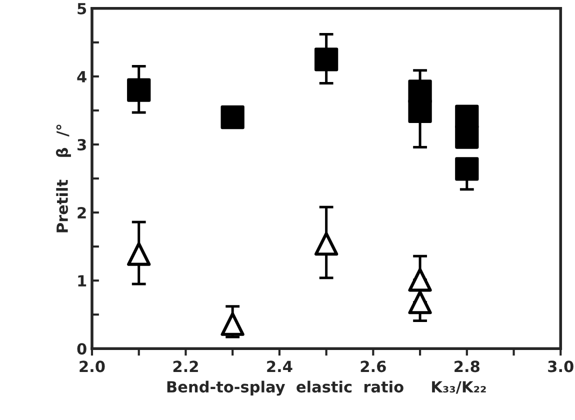  I want to click on y-axis-title: Pretilt β /°, so click(63, 178).